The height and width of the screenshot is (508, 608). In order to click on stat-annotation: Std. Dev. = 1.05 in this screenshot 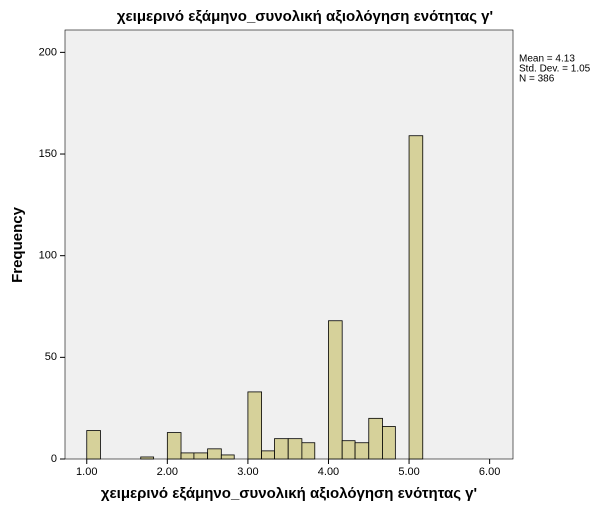, I will do `click(555, 69)`.